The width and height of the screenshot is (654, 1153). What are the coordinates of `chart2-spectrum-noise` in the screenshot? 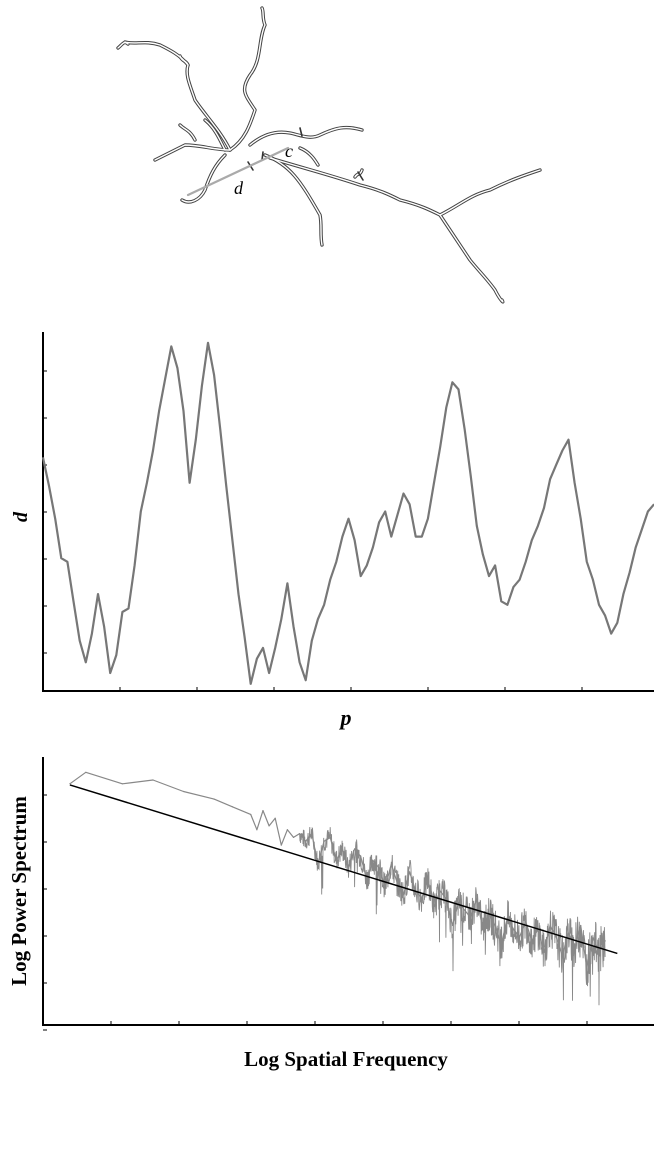 It's located at (452, 916).